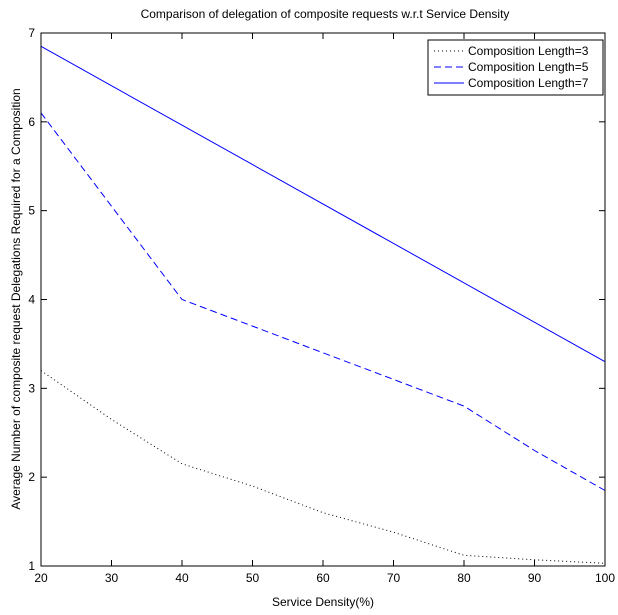 This screenshot has width=618, height=615. Describe the element at coordinates (528, 51) in the screenshot. I see `legend-label-1: Composition Length=3` at that location.